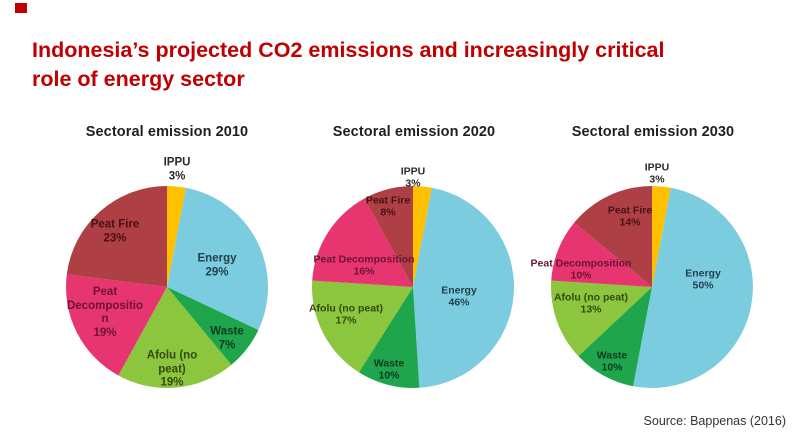 Image resolution: width=800 pixels, height=440 pixels. What do you see at coordinates (232, 132) in the screenshot?
I see `chart-title-year: 2010` at bounding box center [232, 132].